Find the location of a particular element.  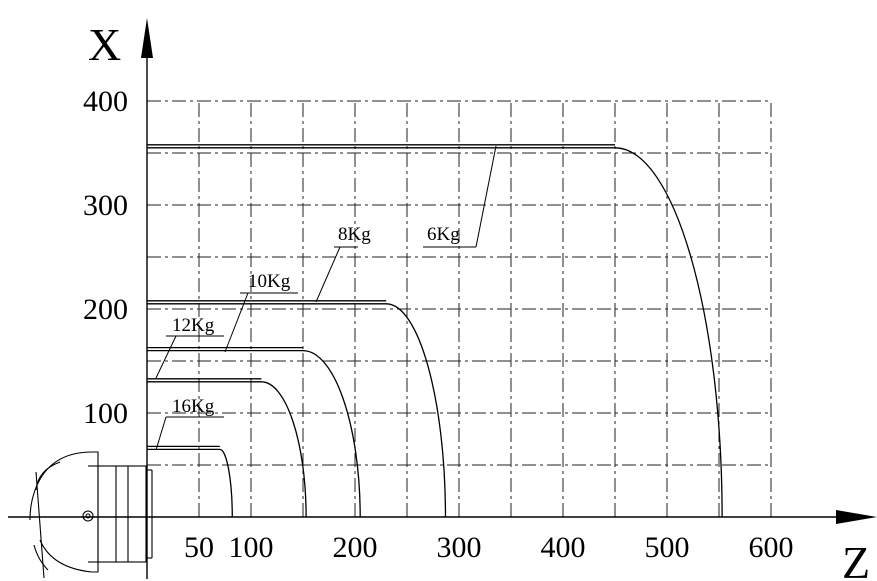

x-tick-label: 200 is located at coordinates (355, 547).